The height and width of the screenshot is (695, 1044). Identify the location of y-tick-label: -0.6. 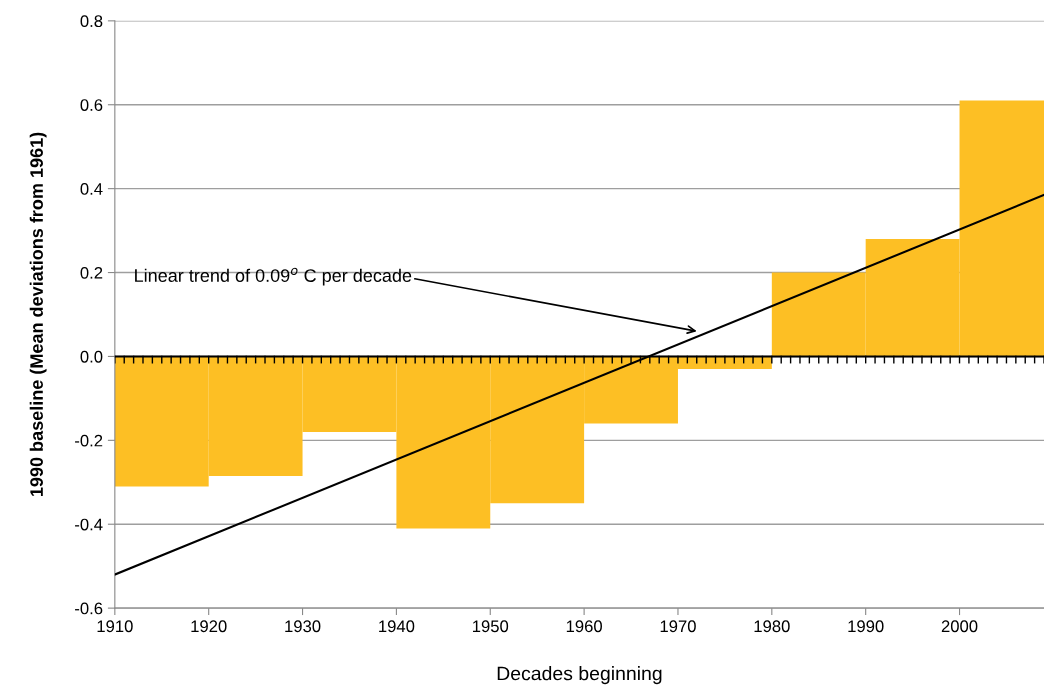
(89, 608).